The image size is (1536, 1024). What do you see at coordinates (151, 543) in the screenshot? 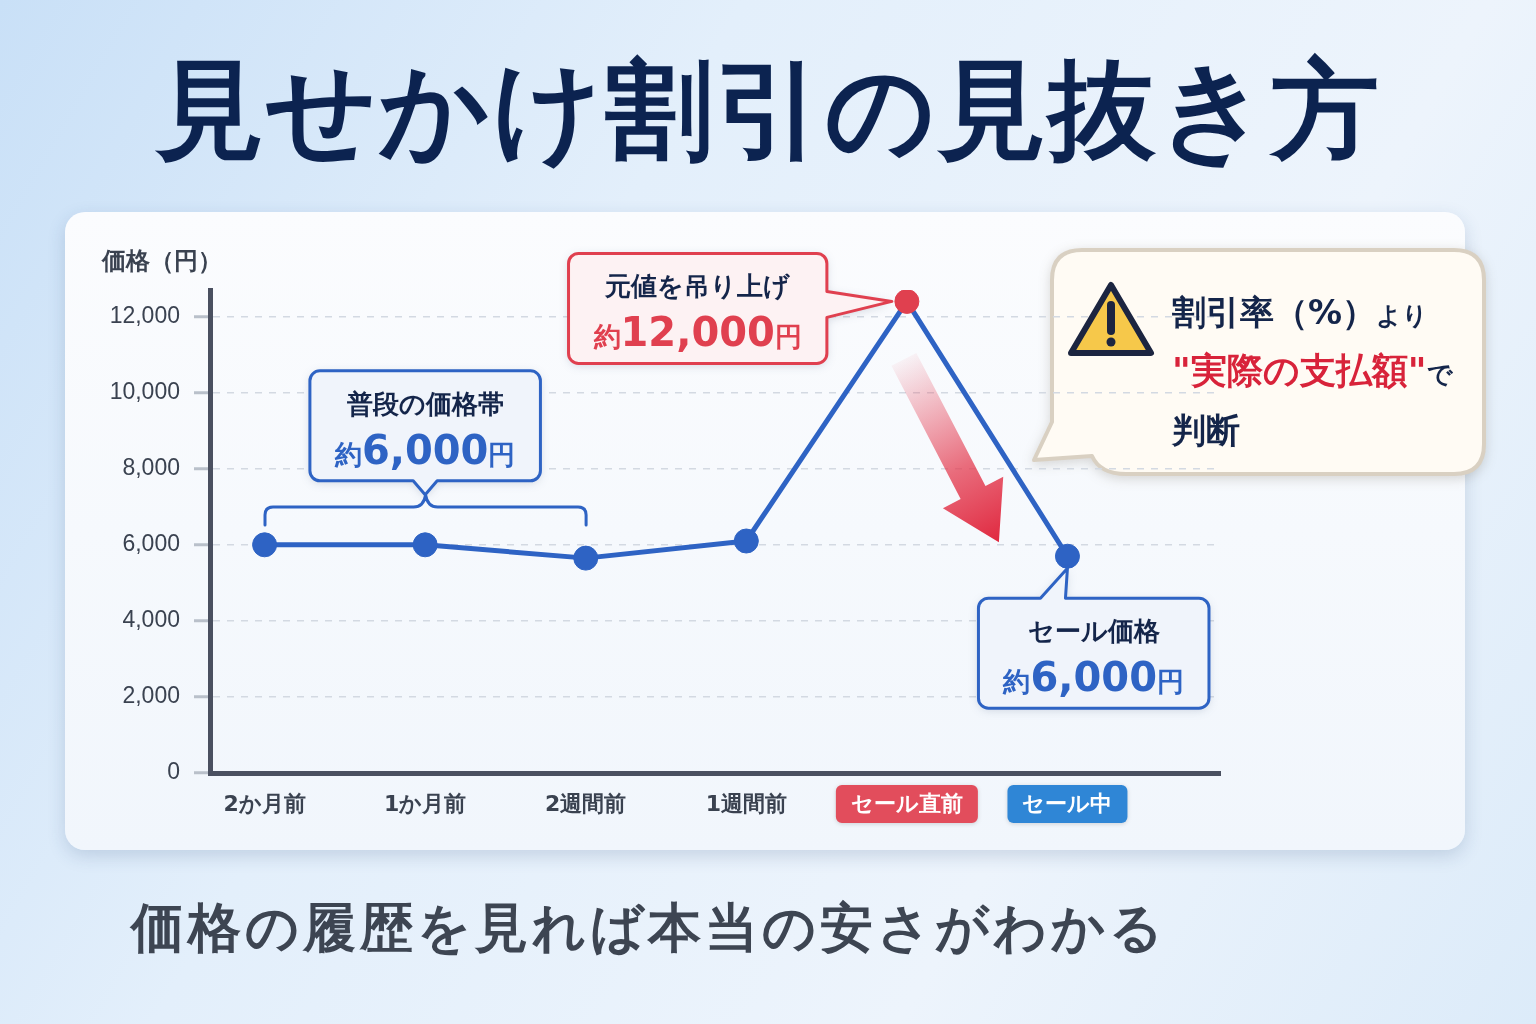
I see `y-tick-label: 6,000` at bounding box center [151, 543].